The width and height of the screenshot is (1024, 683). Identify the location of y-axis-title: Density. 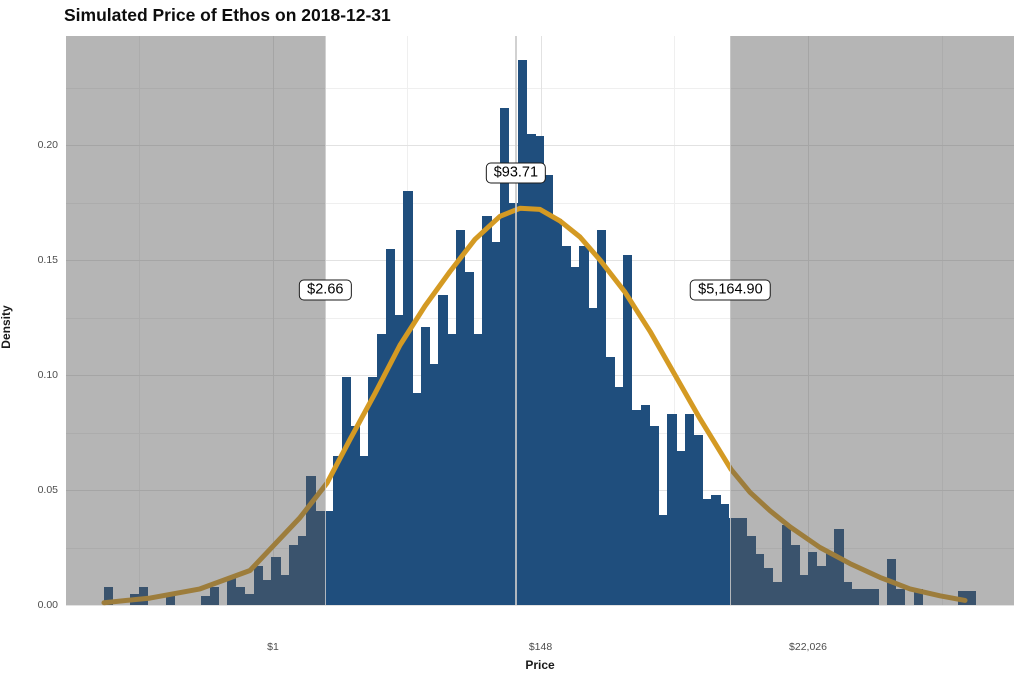
(6, 327).